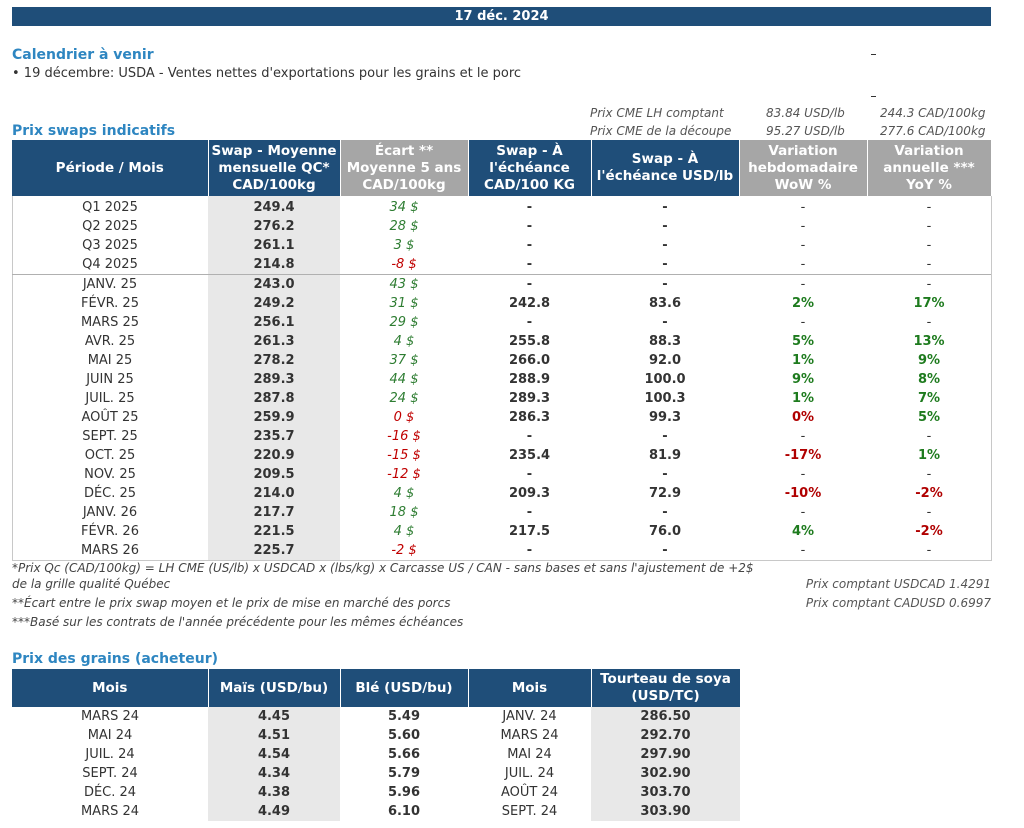 This screenshot has width=1024, height=828. What do you see at coordinates (501, 245) in the screenshot?
I see `table-row: Q3 2025 261.1 3 $ - - - -` at bounding box center [501, 245].